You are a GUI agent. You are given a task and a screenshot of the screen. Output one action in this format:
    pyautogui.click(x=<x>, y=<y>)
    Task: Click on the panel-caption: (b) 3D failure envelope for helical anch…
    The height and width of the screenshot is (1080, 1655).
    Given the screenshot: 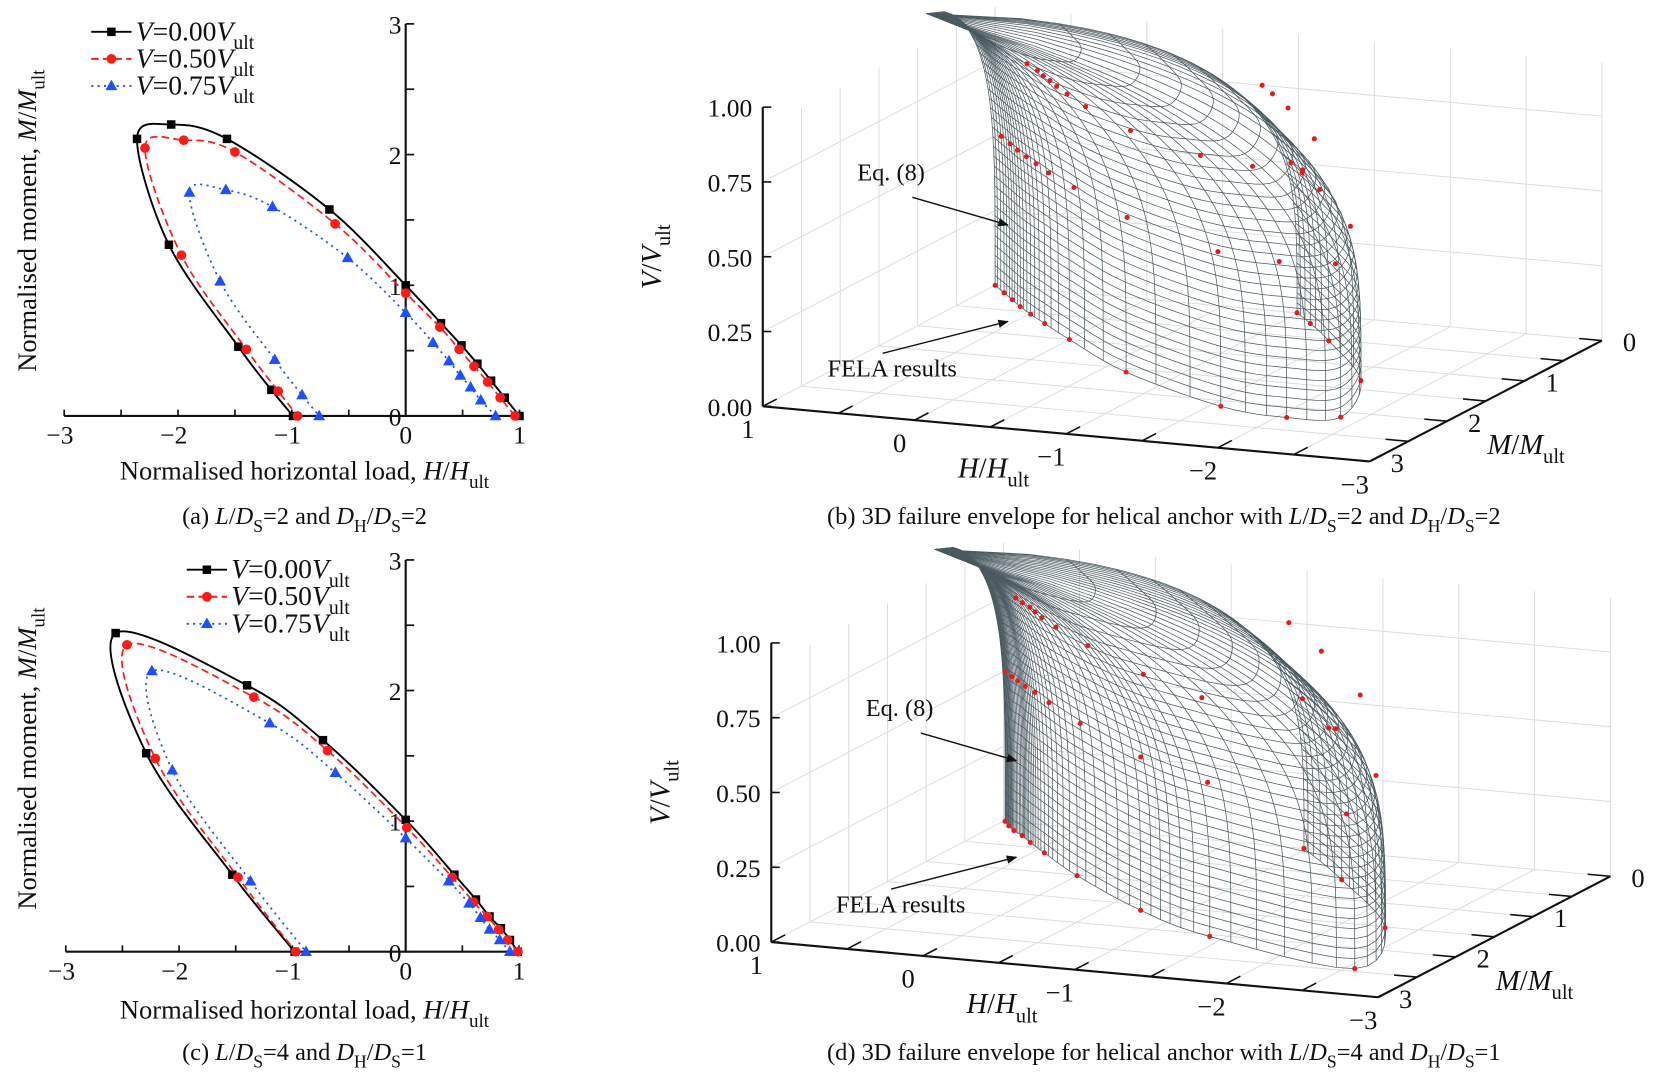 What is the action you would take?
    pyautogui.click(x=1164, y=519)
    